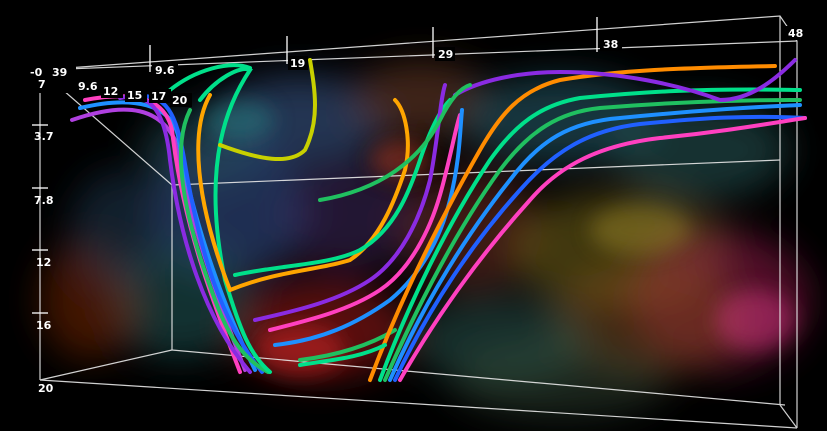 The width and height of the screenshot is (827, 431). Describe the element at coordinates (44, 200) in the screenshot. I see `depth-tick-label: 7.8` at that location.